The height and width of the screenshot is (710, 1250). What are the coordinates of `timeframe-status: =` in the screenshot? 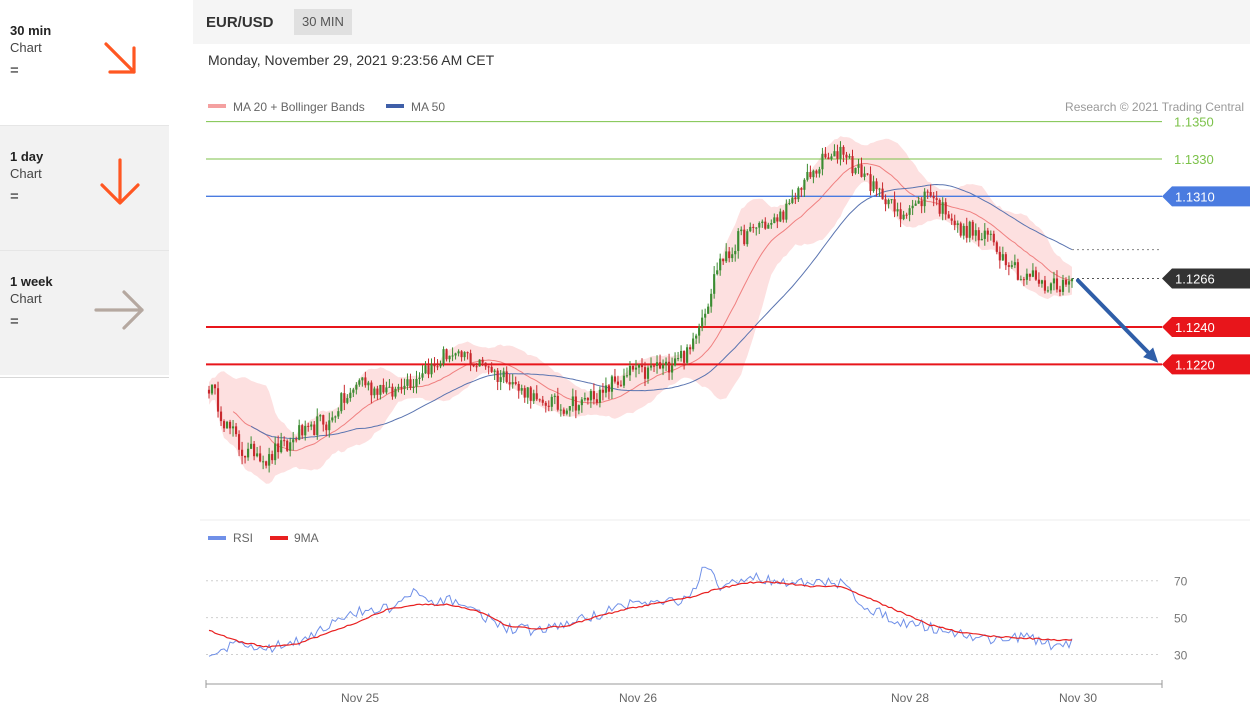 It's located at (14, 70).